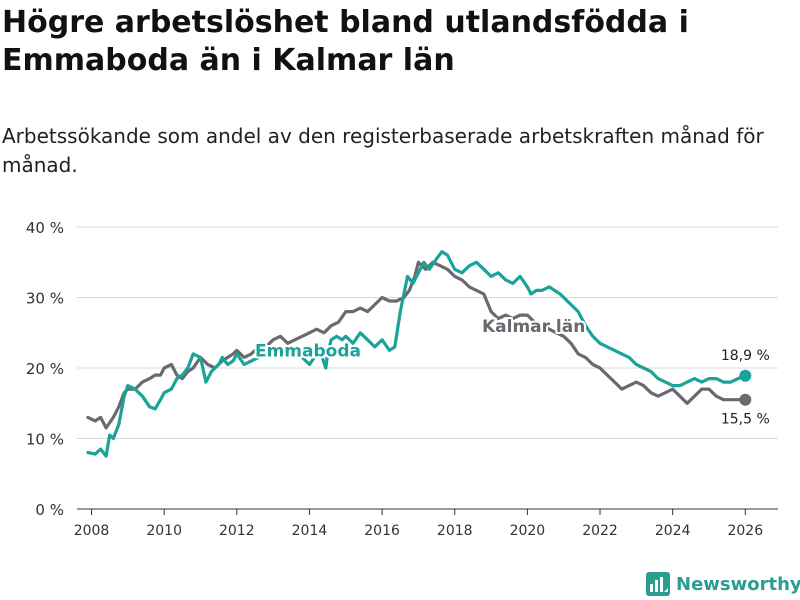 This screenshot has width=800, height=600. What do you see at coordinates (310, 531) in the screenshot?
I see `x-tick-label: 2014` at bounding box center [310, 531].